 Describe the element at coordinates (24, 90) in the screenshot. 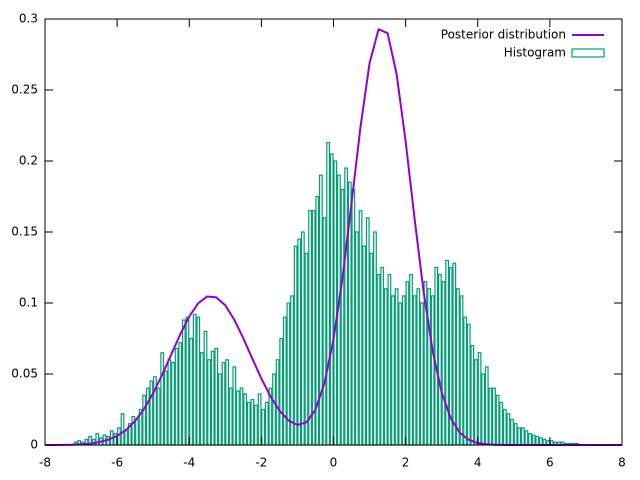

I see `y-tick-label: 0.25` at that location.